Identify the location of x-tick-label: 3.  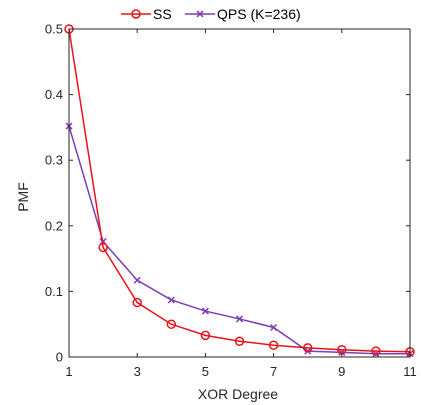
(137, 371).